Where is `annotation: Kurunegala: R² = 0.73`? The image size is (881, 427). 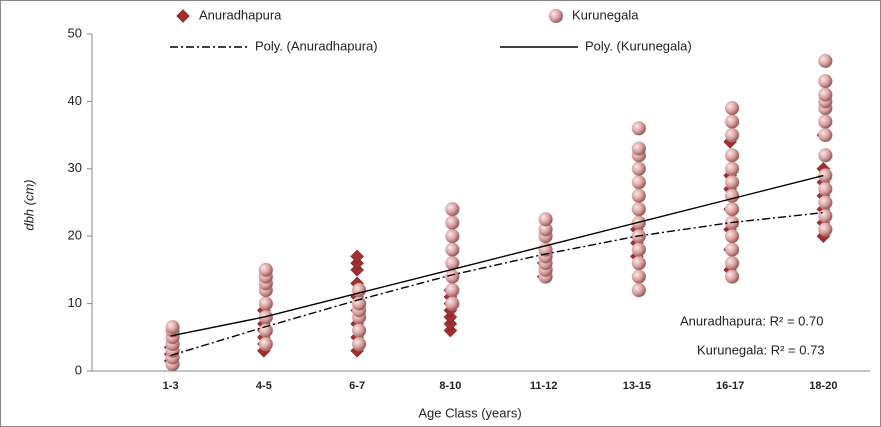 annotation: Kurunegala: R² = 0.73 is located at coordinates (761, 349).